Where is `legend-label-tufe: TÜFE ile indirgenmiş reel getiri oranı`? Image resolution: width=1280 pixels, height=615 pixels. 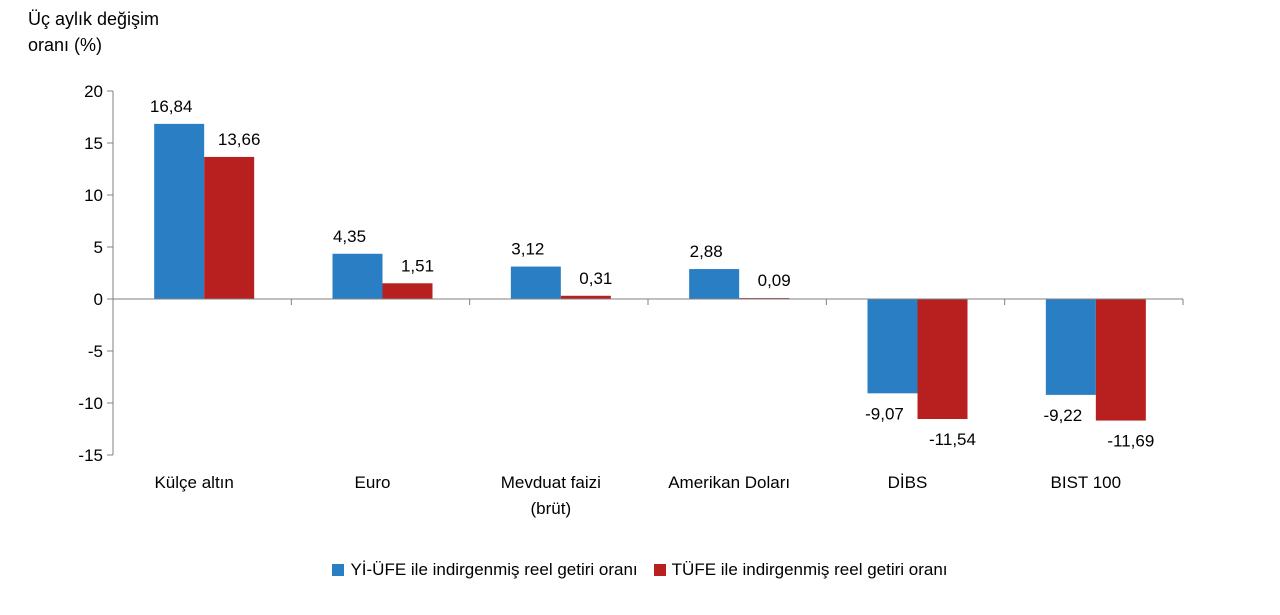
legend-label-tufe: TÜFE ile indirgenmiş reel getiri oranı is located at coordinates (809, 569).